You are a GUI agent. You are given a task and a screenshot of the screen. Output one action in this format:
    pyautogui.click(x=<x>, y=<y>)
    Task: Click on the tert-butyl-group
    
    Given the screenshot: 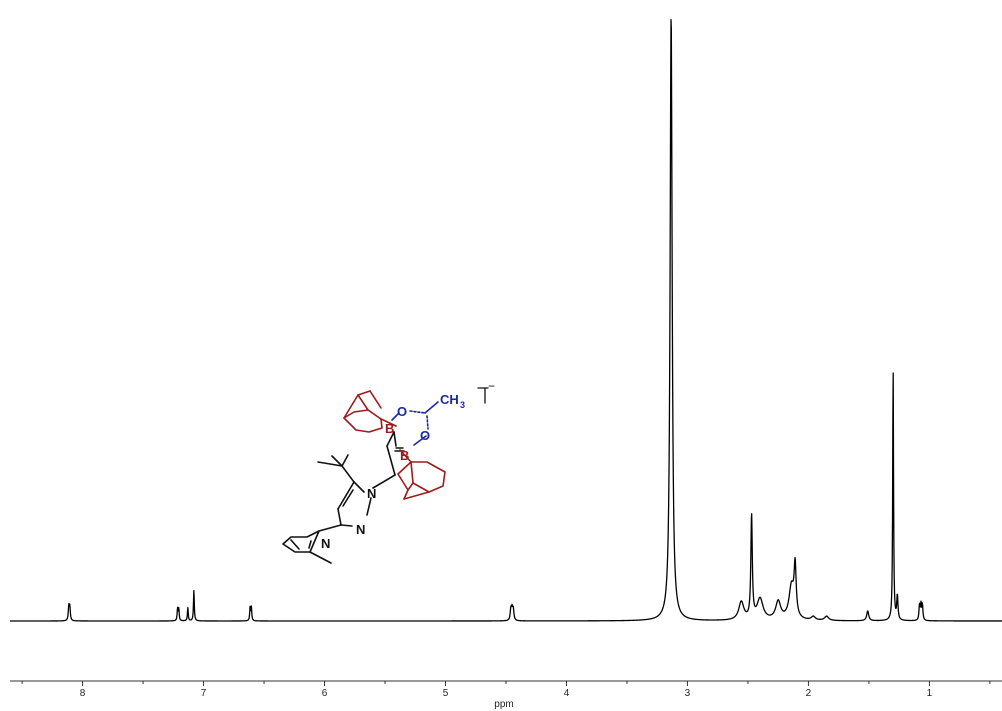 What is the action you would take?
    pyautogui.click(x=336, y=468)
    